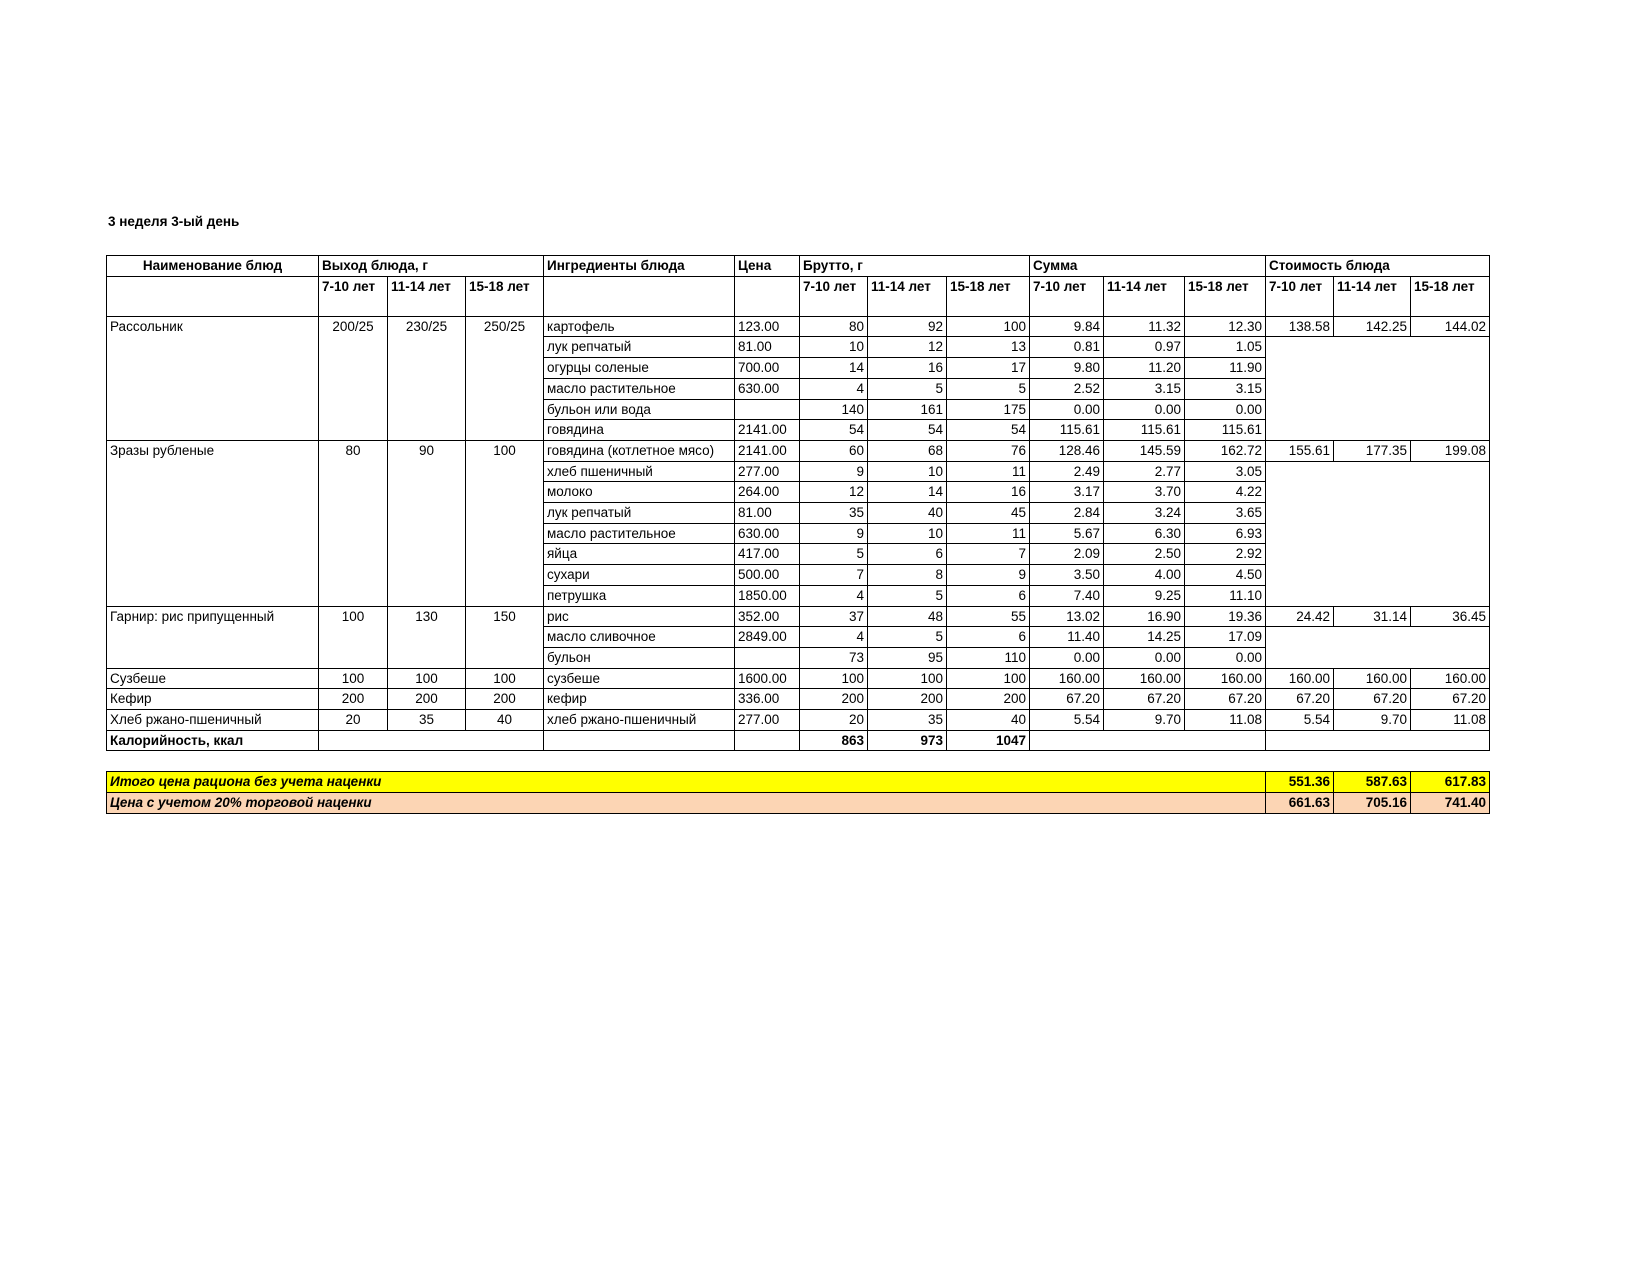  What do you see at coordinates (1066, 513) in the screenshot?
I see `ingredient-sum: 2.84` at bounding box center [1066, 513].